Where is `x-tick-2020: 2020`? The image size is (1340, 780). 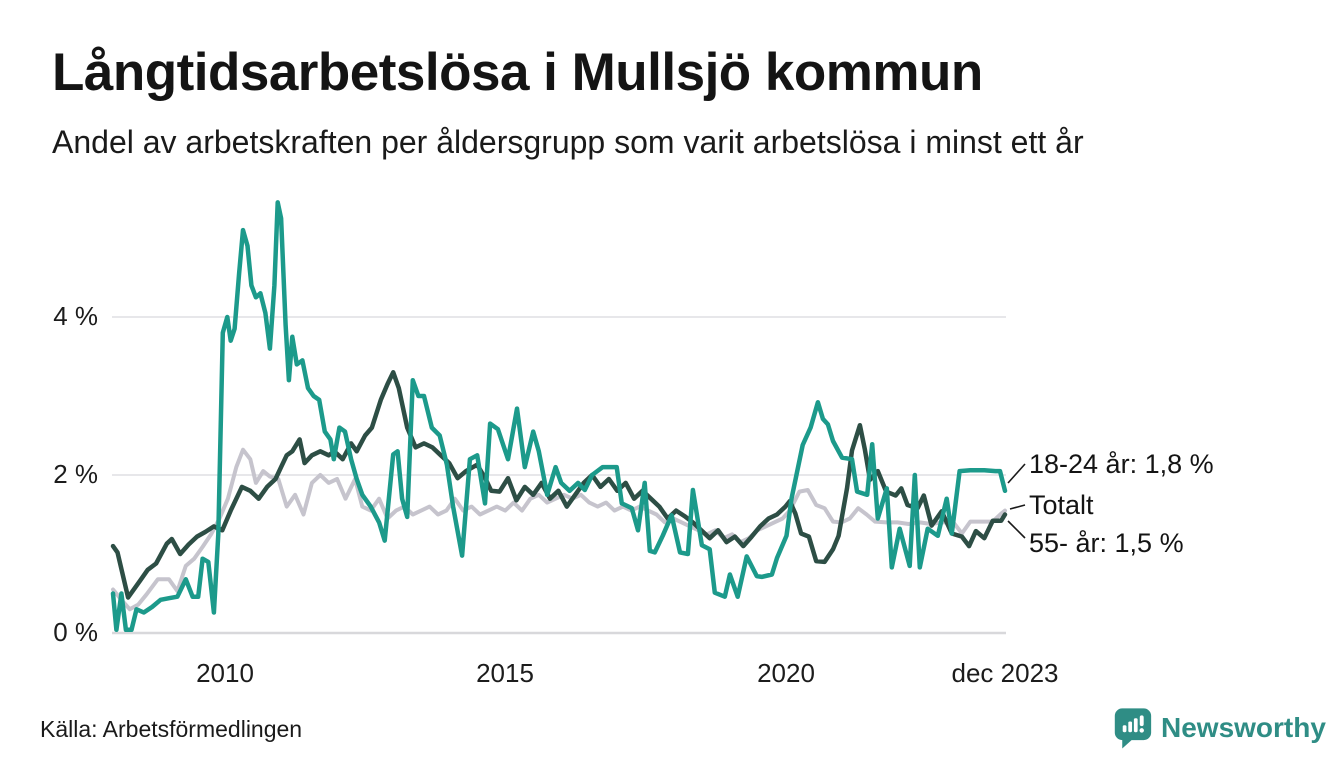 x-tick-2020: 2020 is located at coordinates (786, 673).